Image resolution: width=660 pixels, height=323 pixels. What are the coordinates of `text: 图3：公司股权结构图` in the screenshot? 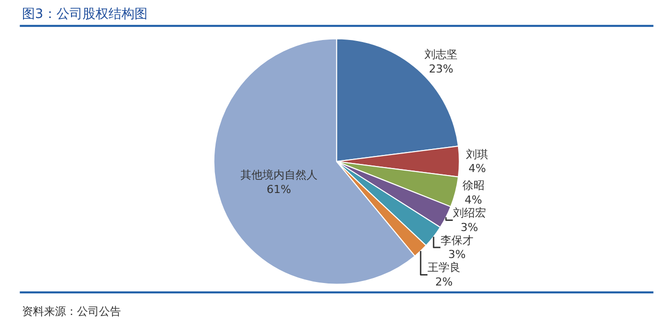 It's located at (85, 14).